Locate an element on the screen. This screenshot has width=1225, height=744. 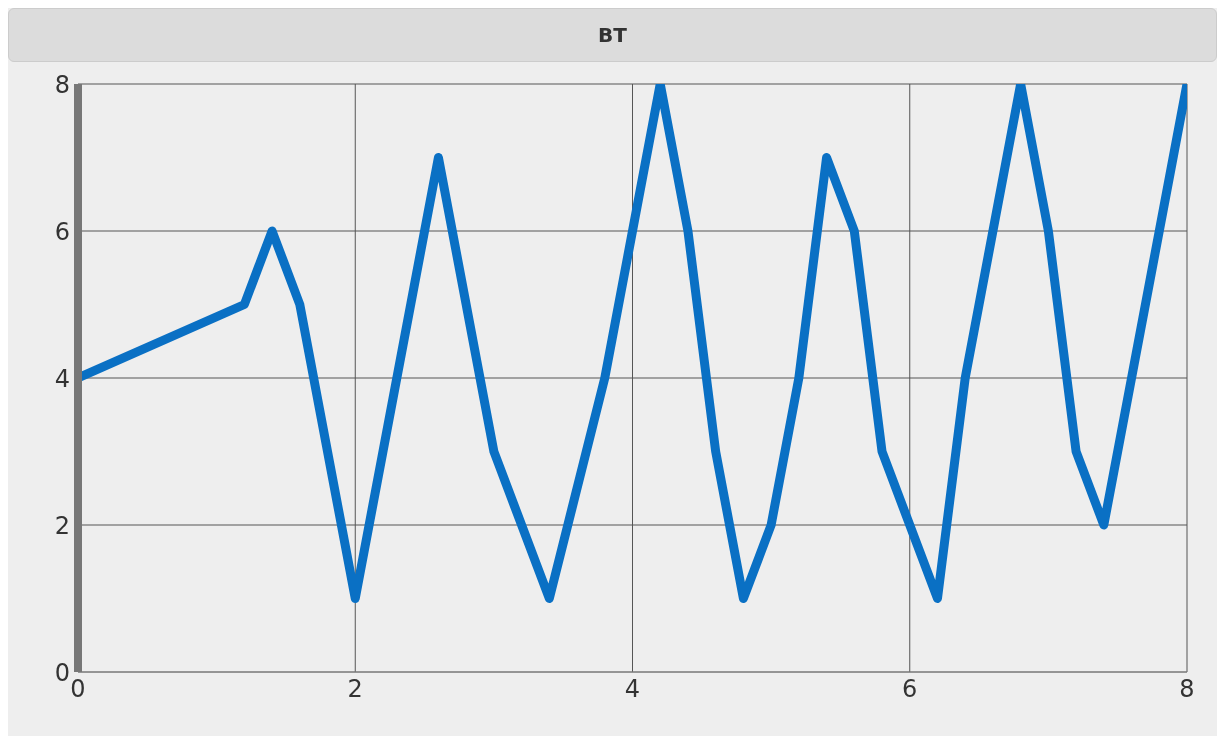
x-tick-label: 2 is located at coordinates (355, 689).